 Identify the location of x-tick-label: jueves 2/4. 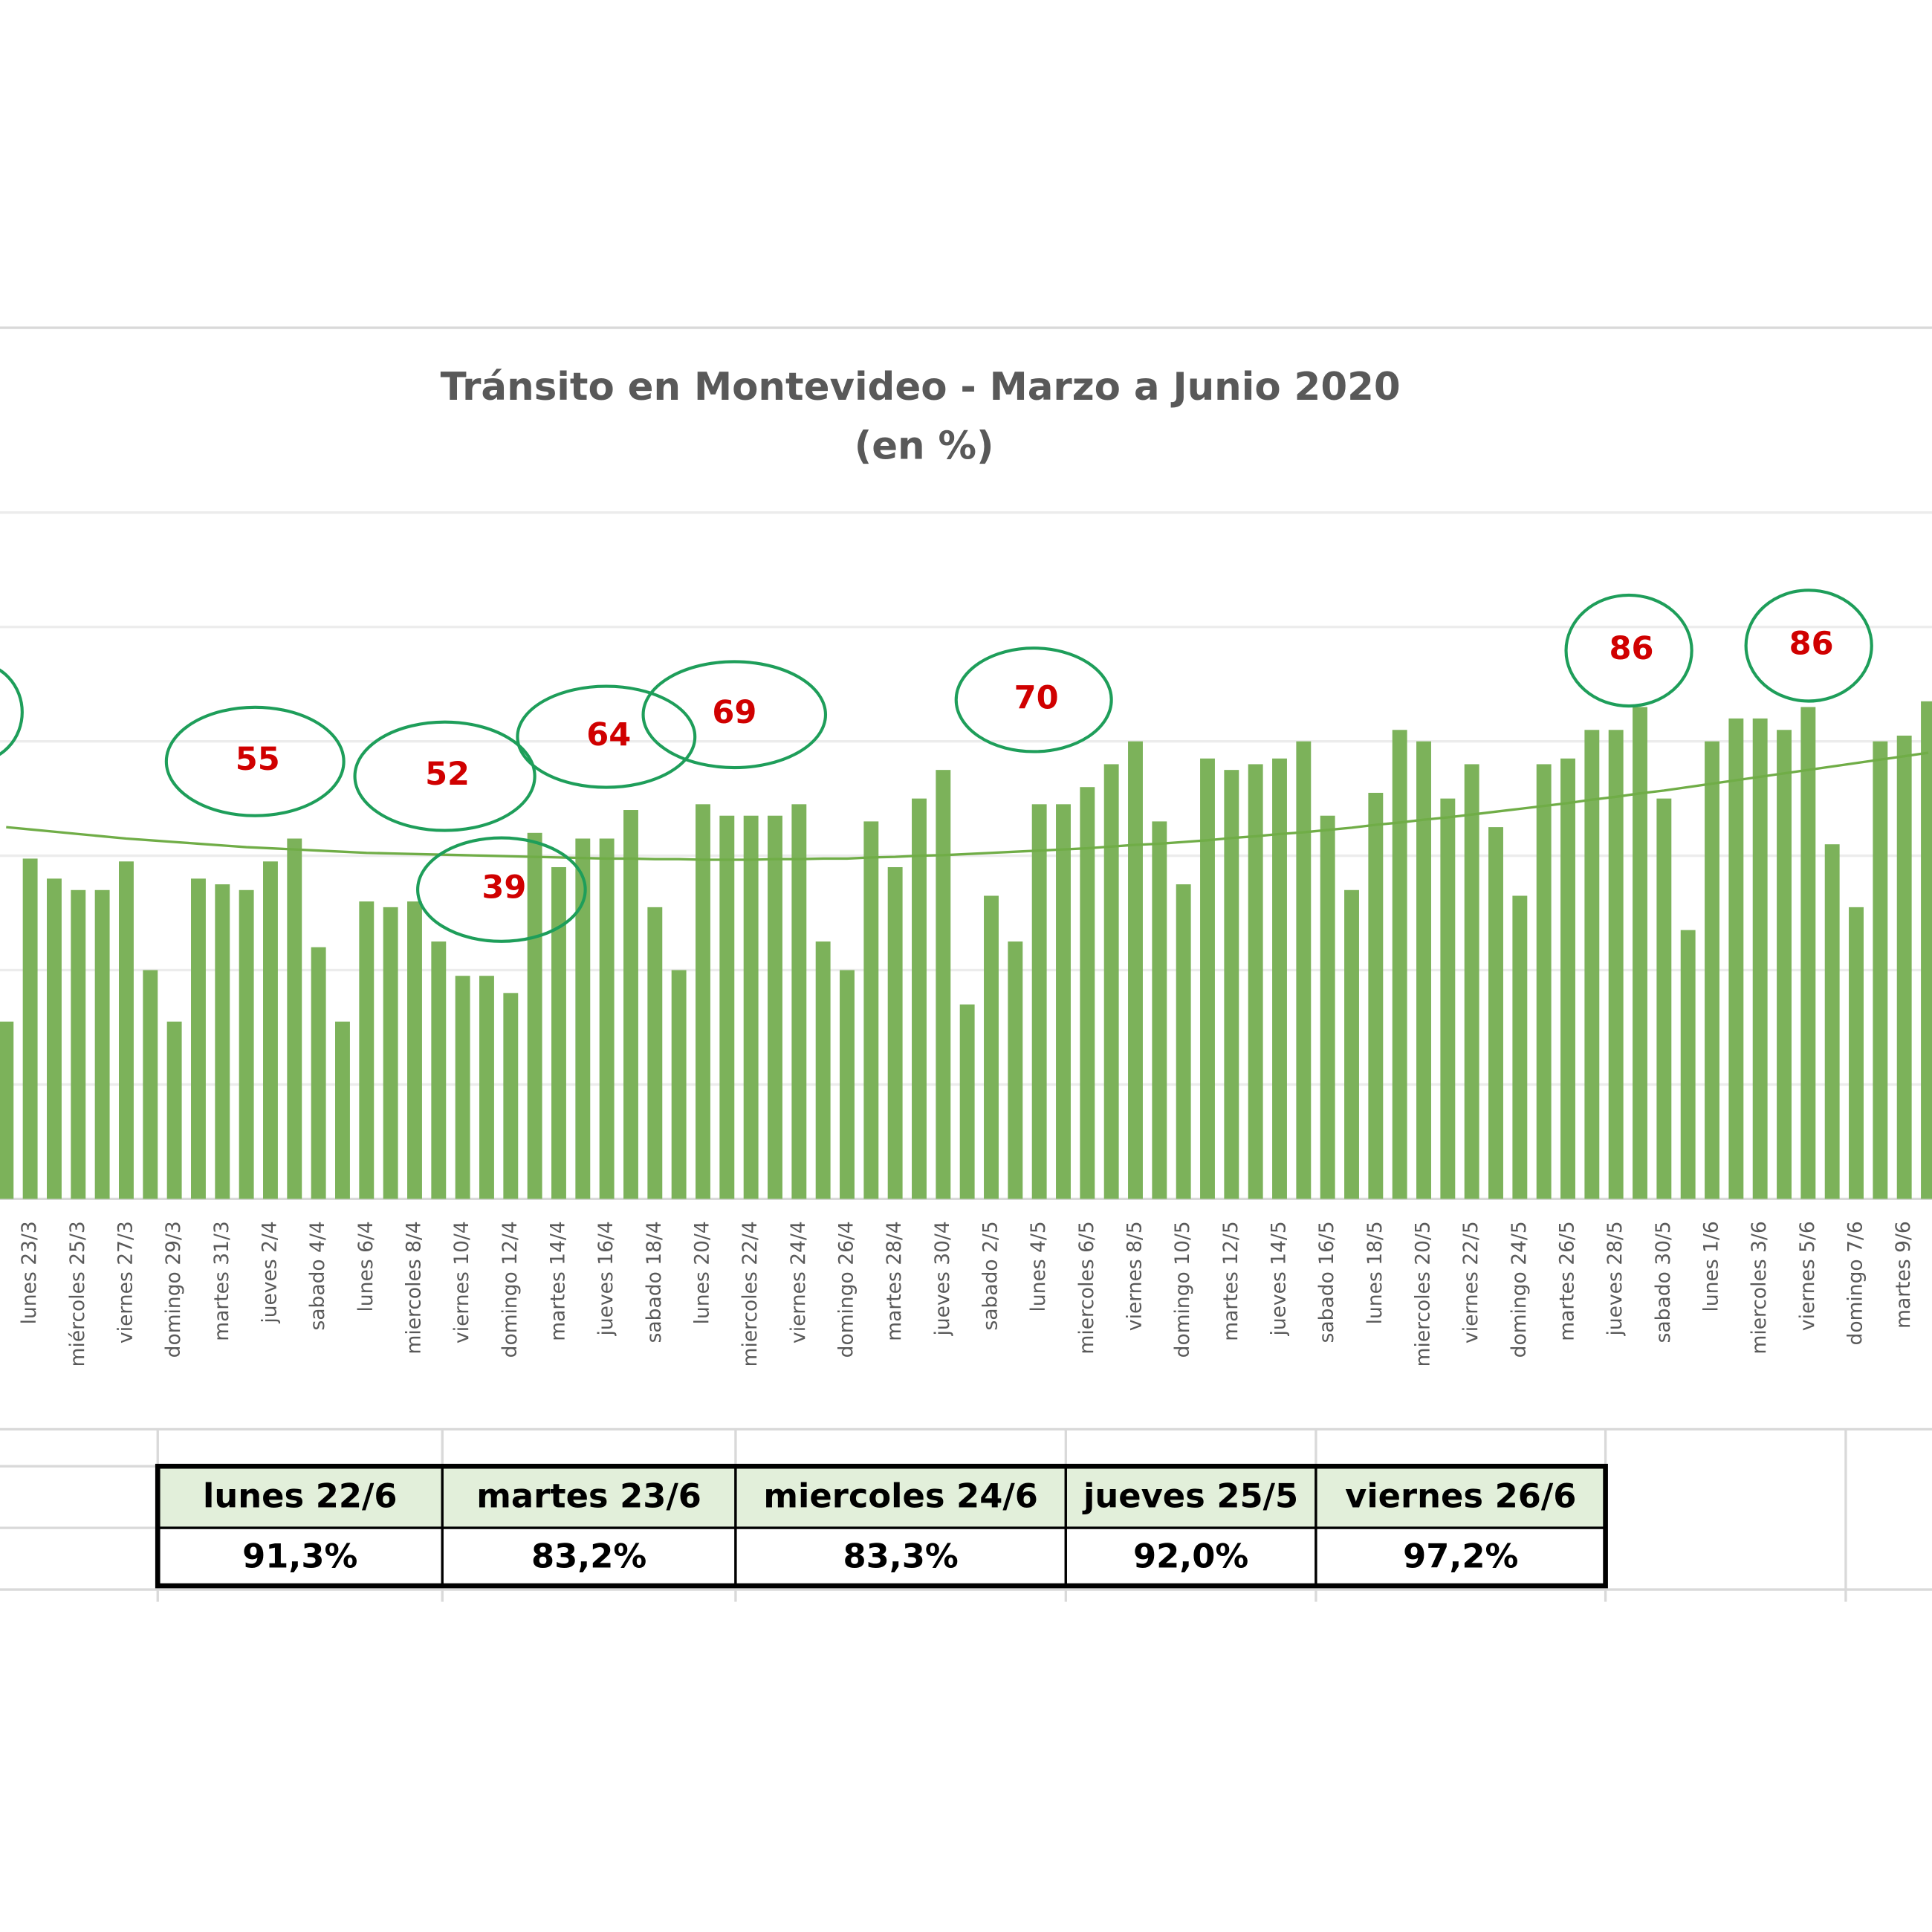
(269, 1272).